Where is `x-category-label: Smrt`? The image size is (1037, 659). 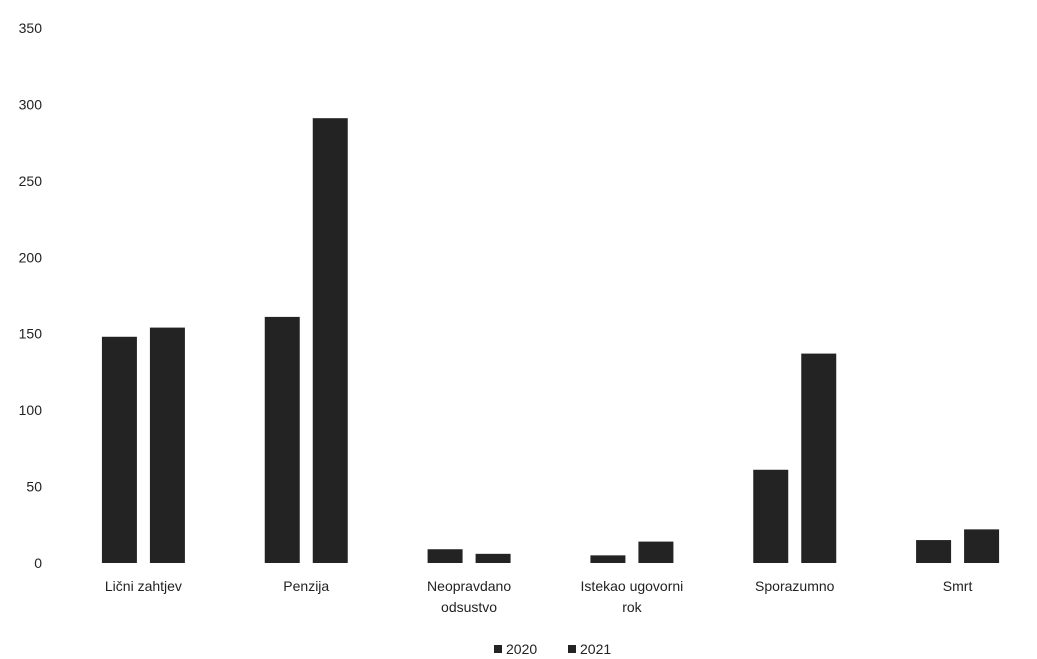 x-category-label: Smrt is located at coordinates (958, 586).